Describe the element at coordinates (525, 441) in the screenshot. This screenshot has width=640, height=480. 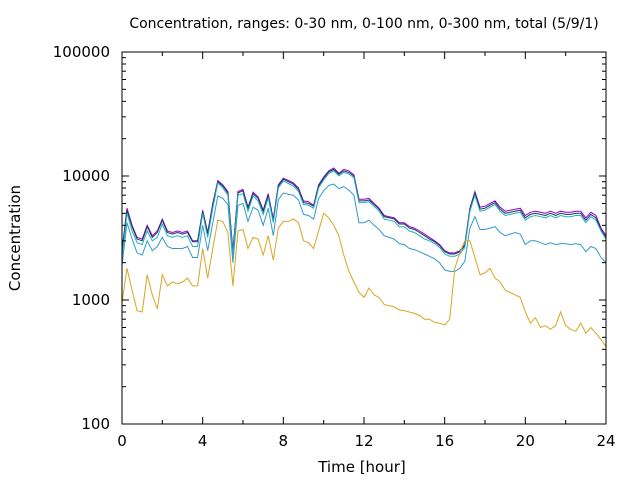
I see `x-tick-label: 20` at that location.